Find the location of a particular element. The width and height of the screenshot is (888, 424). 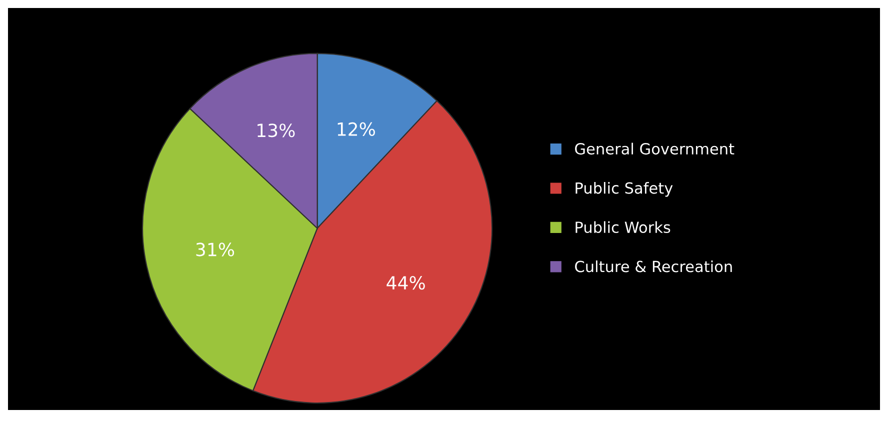

data-label: 31% is located at coordinates (215, 249).